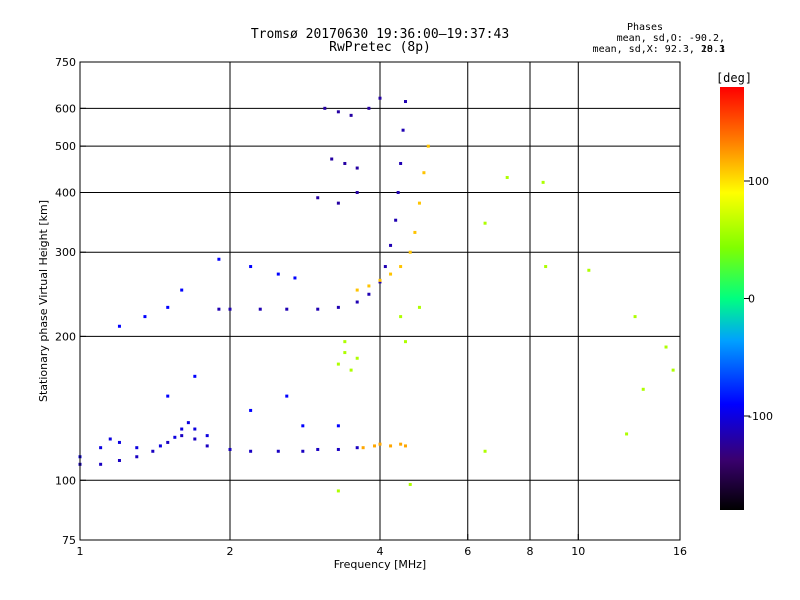 This screenshot has height=600, width=800. I want to click on y-axis-label: Stationary phase Virtual Height [km], so click(43, 301).